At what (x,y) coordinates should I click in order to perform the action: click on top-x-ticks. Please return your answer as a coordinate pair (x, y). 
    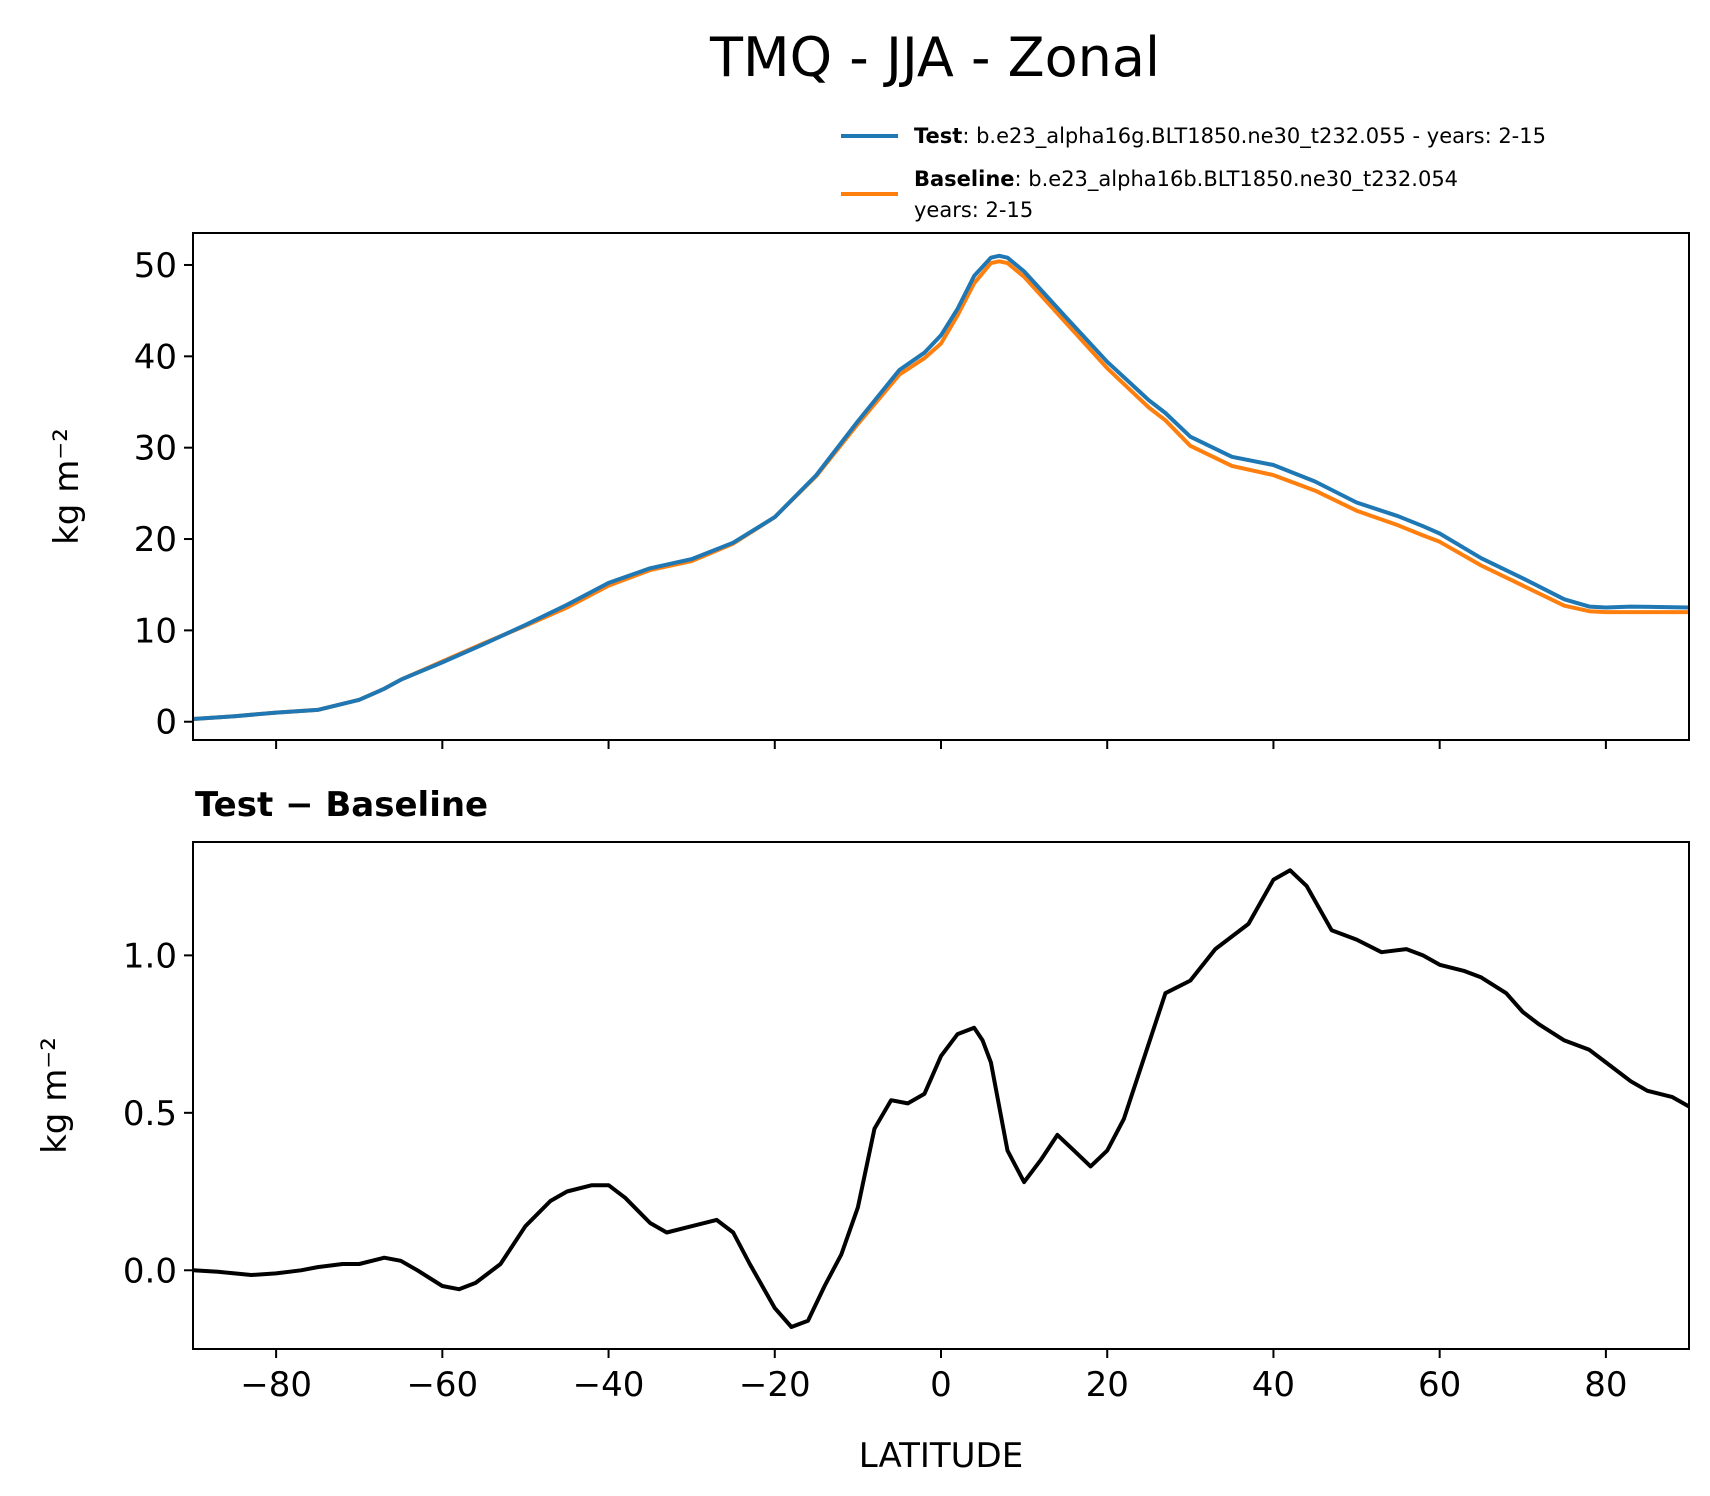
    Looking at the image, I should click on (941, 744).